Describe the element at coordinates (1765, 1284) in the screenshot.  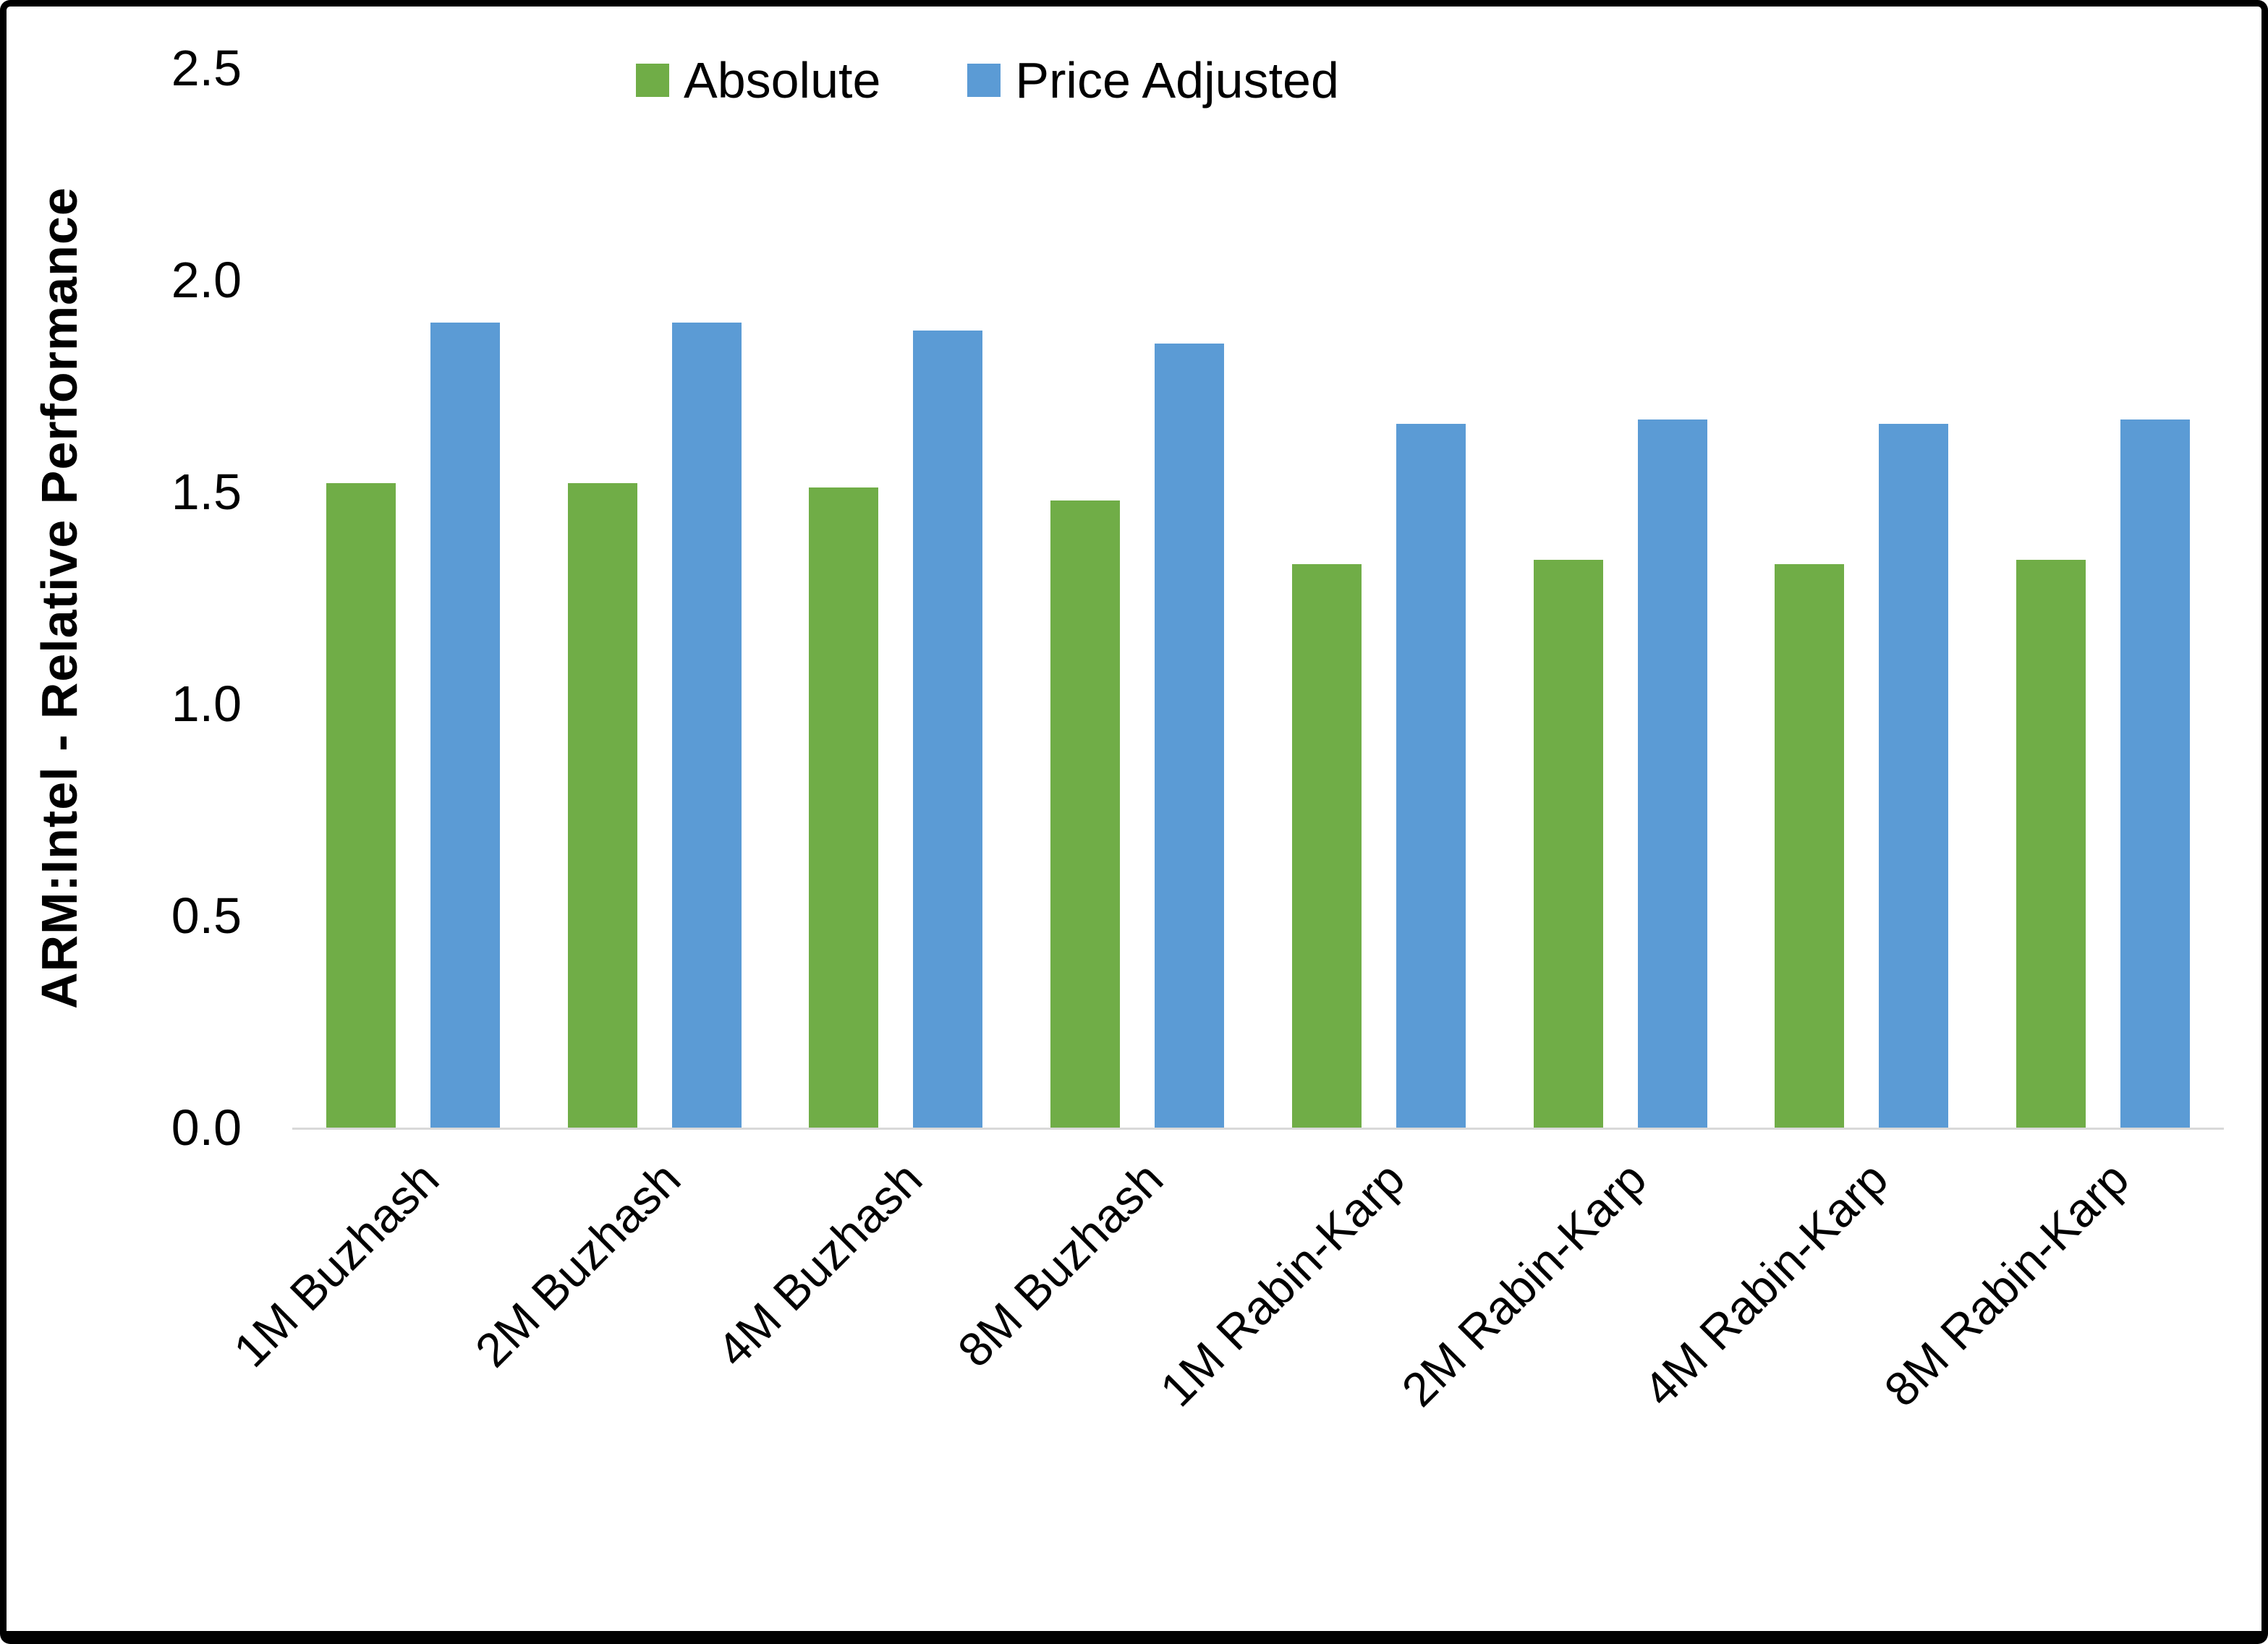
I see `x-axis-category-label: 4M Rabin-Karp` at that location.